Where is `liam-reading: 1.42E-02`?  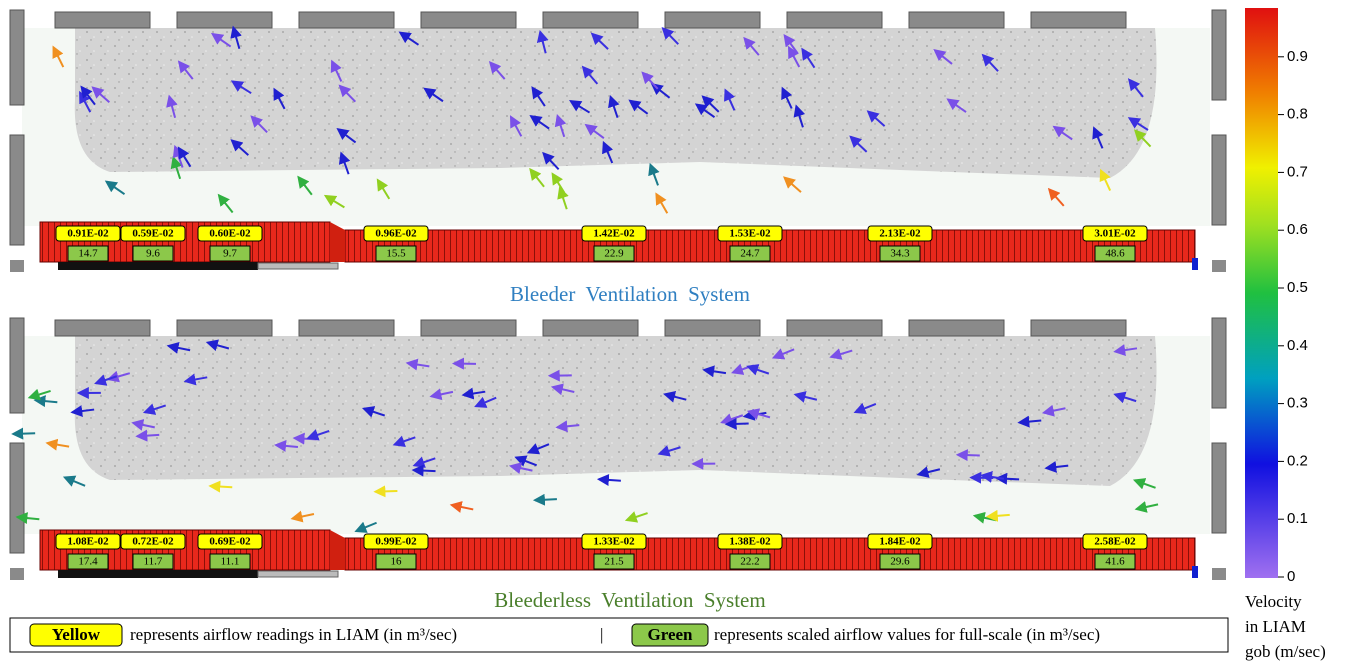
liam-reading: 1.42E-02 is located at coordinates (614, 234).